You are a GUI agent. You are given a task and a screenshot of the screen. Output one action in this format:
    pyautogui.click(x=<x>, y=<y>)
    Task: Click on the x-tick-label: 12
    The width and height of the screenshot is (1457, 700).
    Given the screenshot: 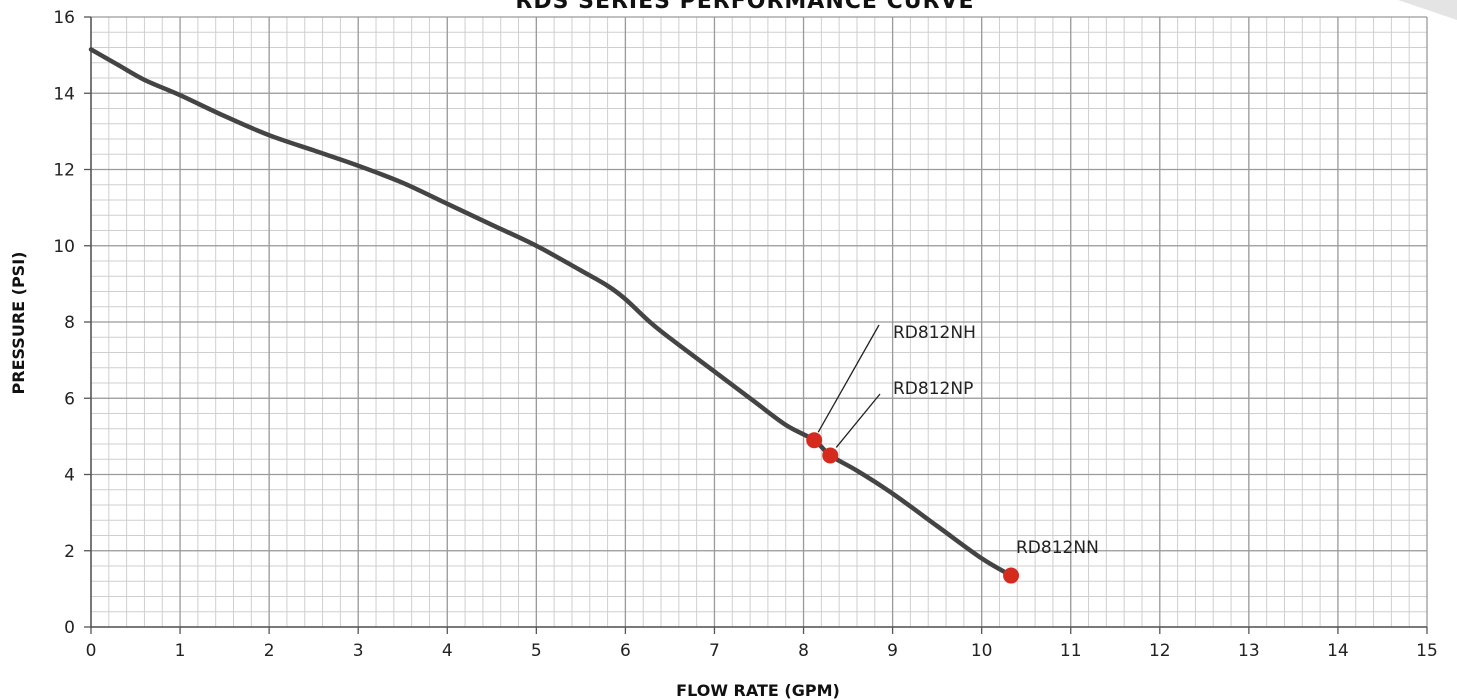 What is the action you would take?
    pyautogui.click(x=1160, y=651)
    